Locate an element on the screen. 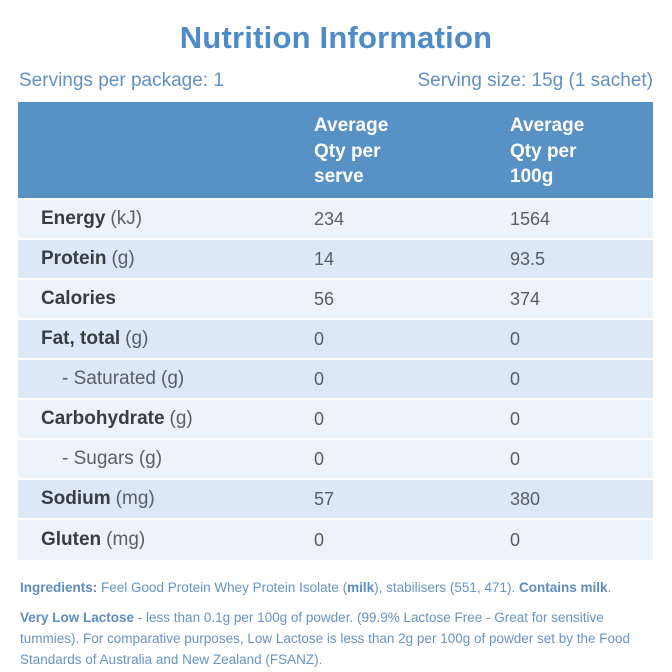 This screenshot has height=672, width=672. table-row-sugars: - Sugars (g) 0 0 is located at coordinates (335, 460).